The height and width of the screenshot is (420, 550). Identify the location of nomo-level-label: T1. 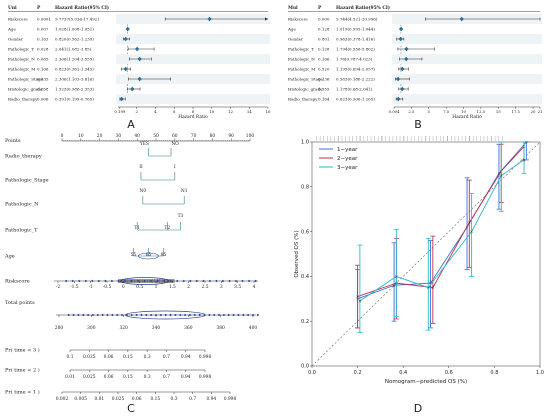
(137, 228).